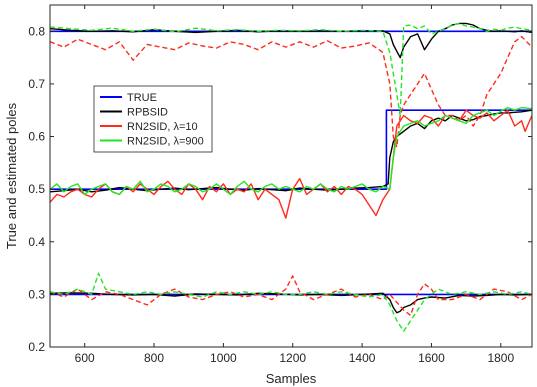  I want to click on y-tick-label: 0.7, so click(36, 84).